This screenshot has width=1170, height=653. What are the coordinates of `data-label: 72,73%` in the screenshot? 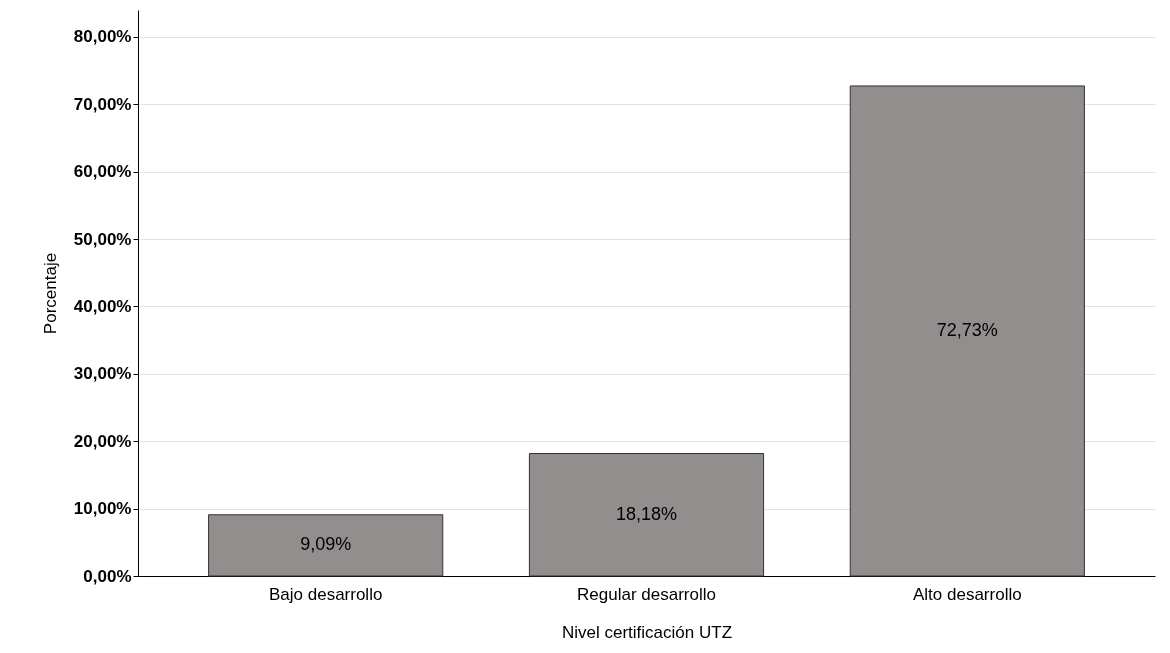 It's located at (967, 329).